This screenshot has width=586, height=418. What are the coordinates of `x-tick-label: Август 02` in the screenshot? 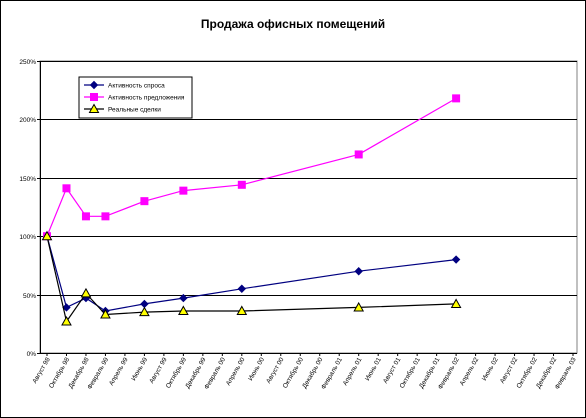 It's located at (509, 370).